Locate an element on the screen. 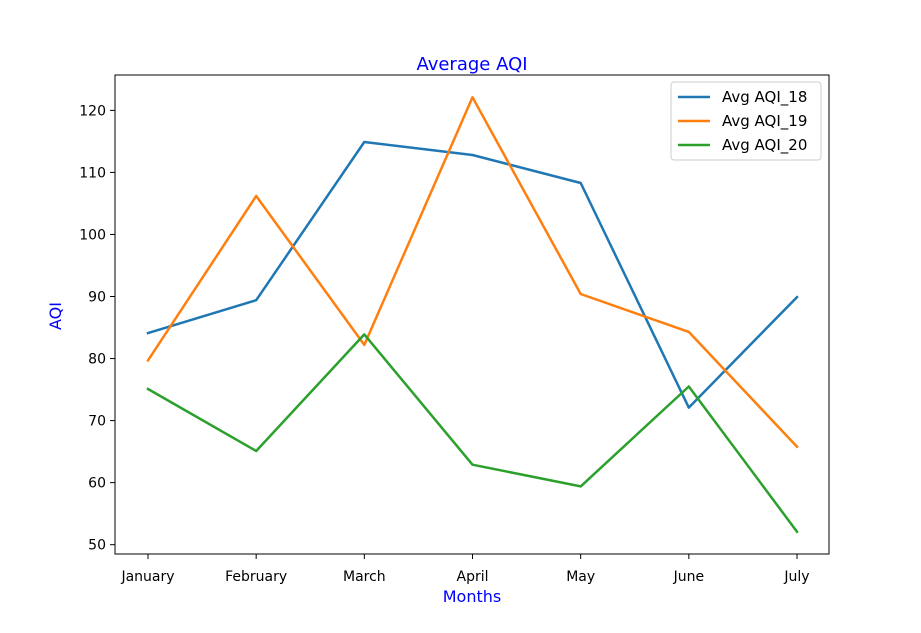  x-axis: January February March April May June July is located at coordinates (465, 569).